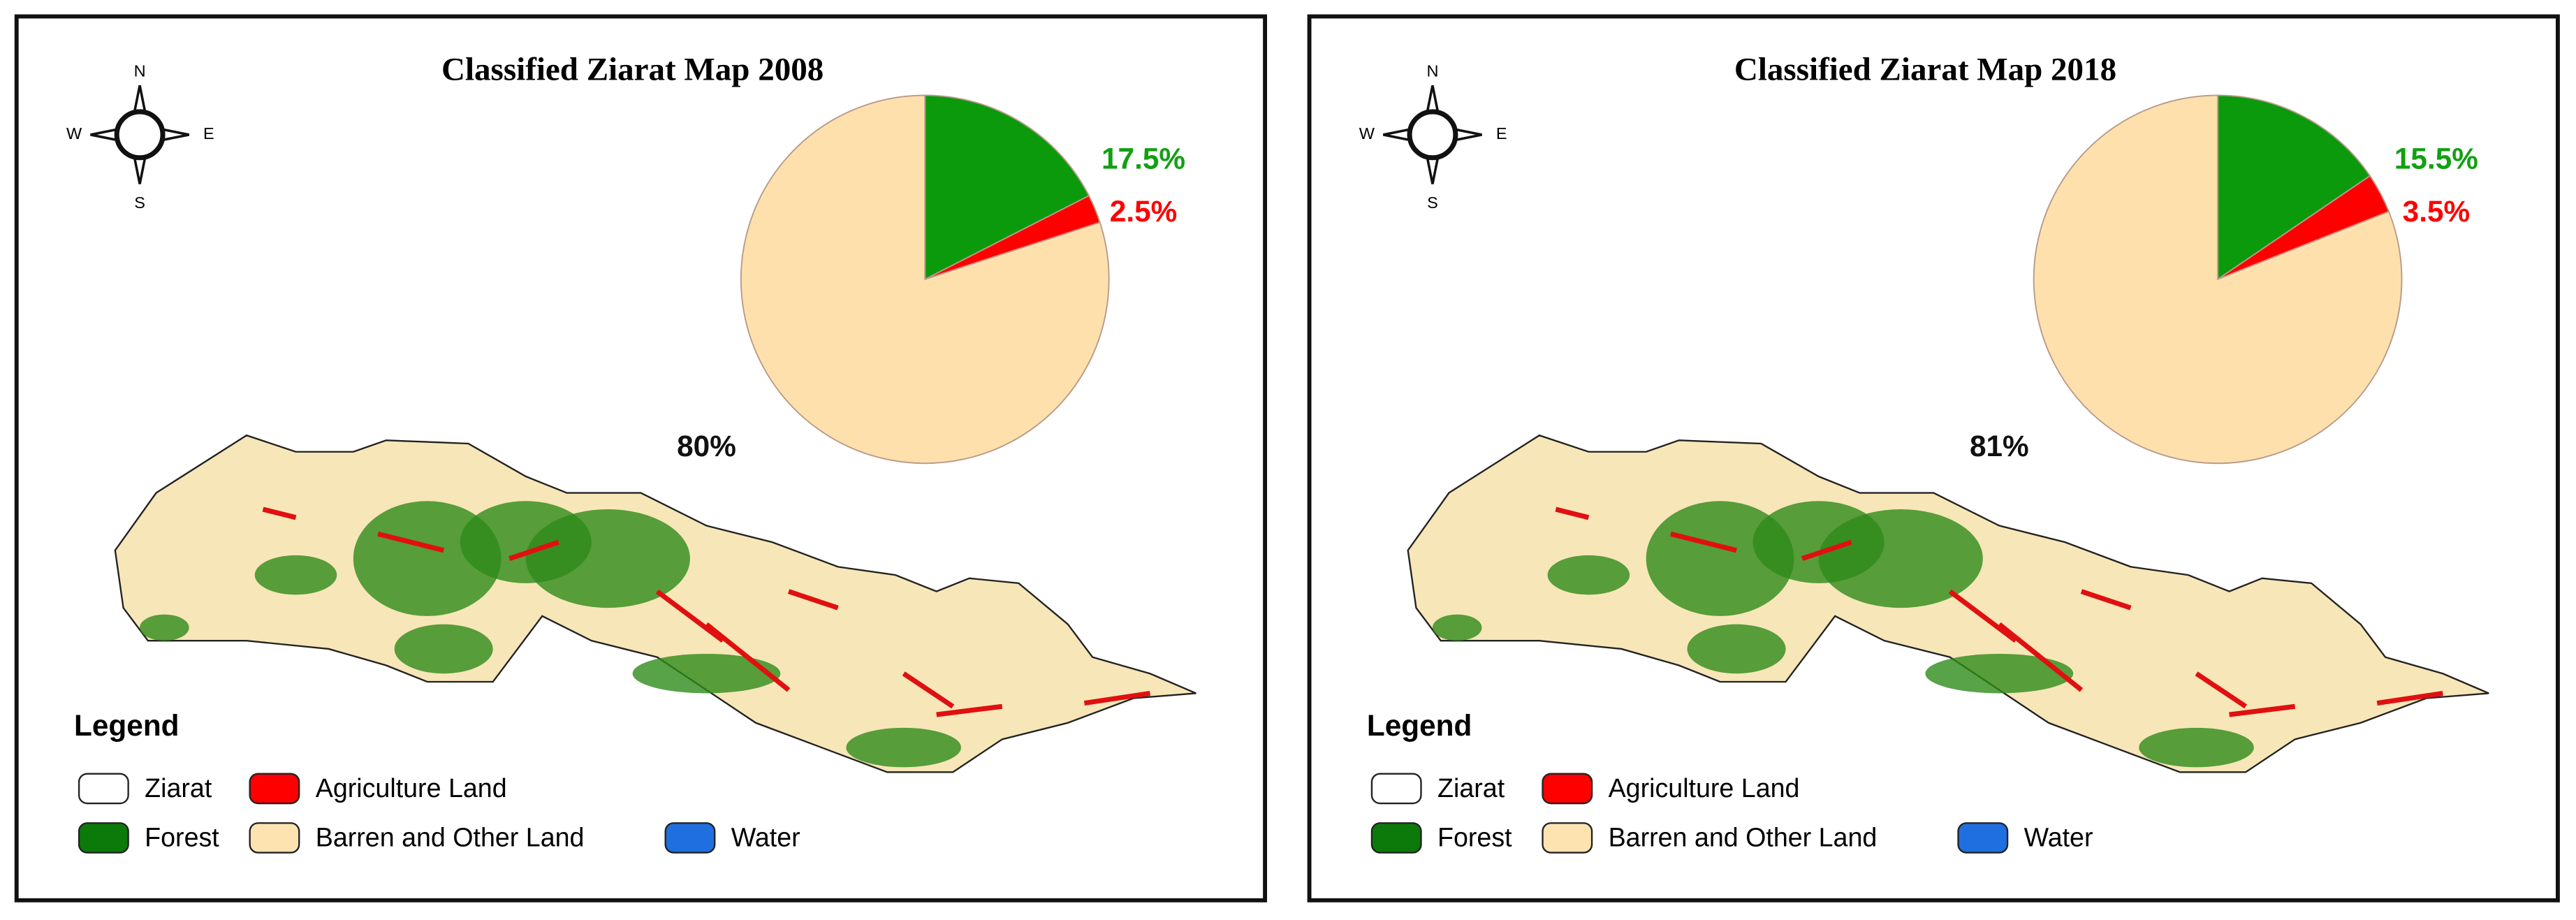 The image size is (2576, 920). What do you see at coordinates (2436, 211) in the screenshot?
I see `pie-label: 3.5%` at bounding box center [2436, 211].